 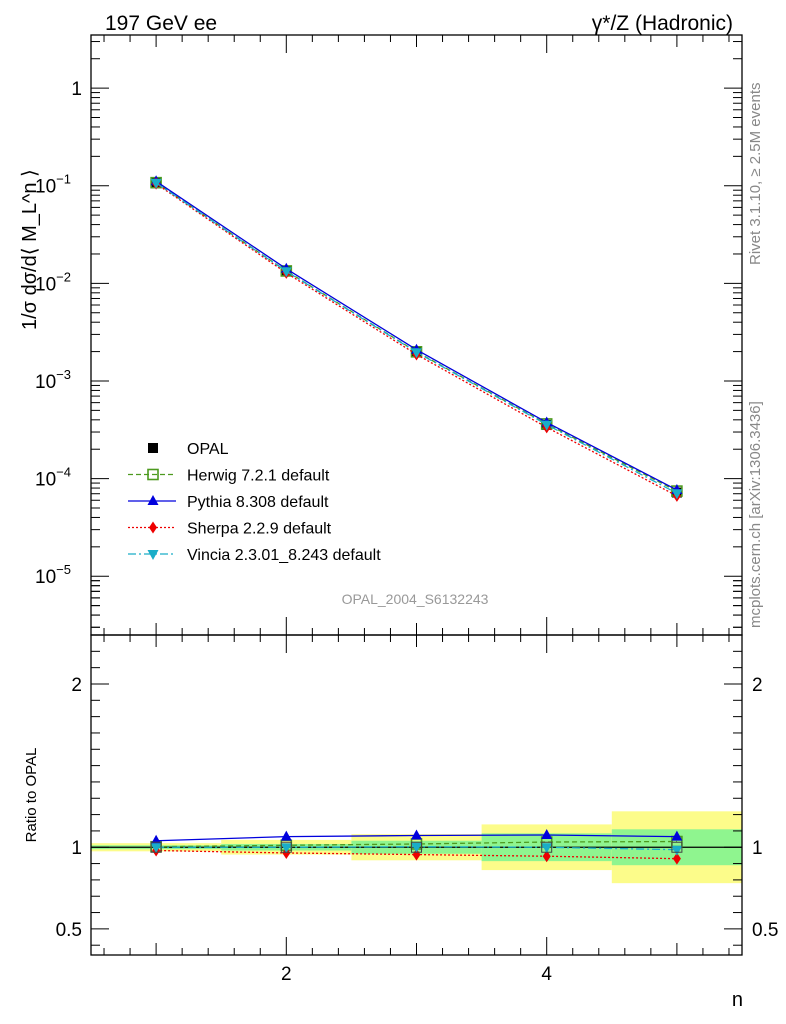 What do you see at coordinates (63, 569) in the screenshot?
I see `main-y-tick-exponent: −5` at bounding box center [63, 569].